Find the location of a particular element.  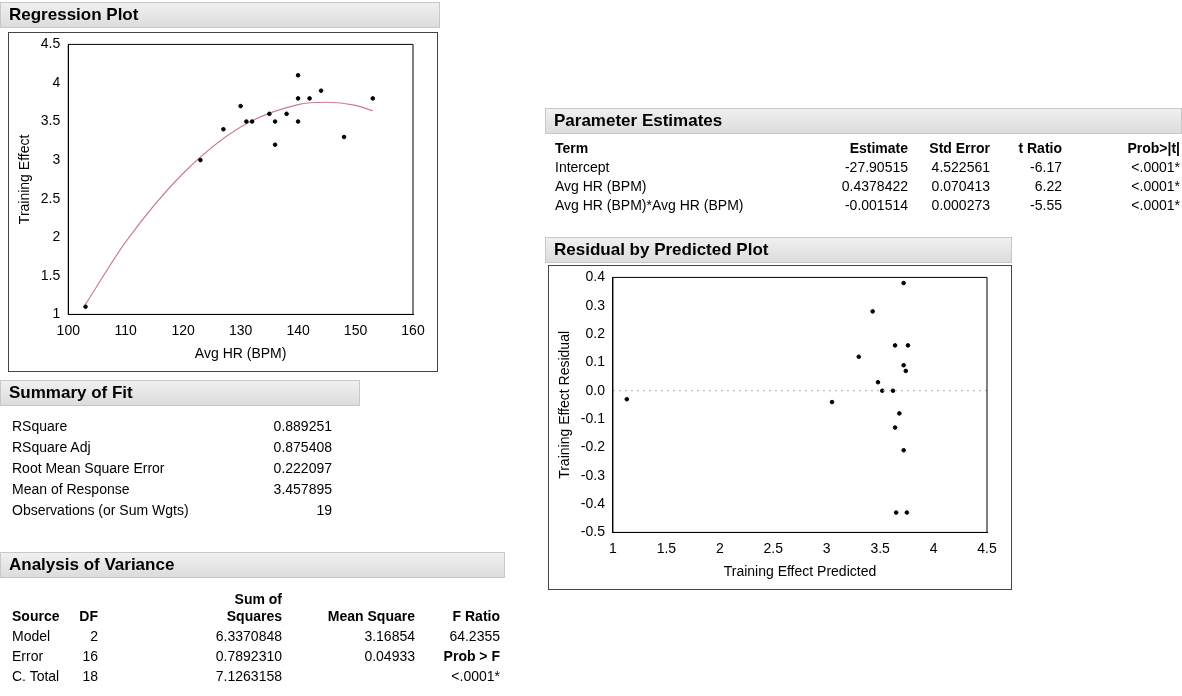

text: Std Error is located at coordinates (959, 148).